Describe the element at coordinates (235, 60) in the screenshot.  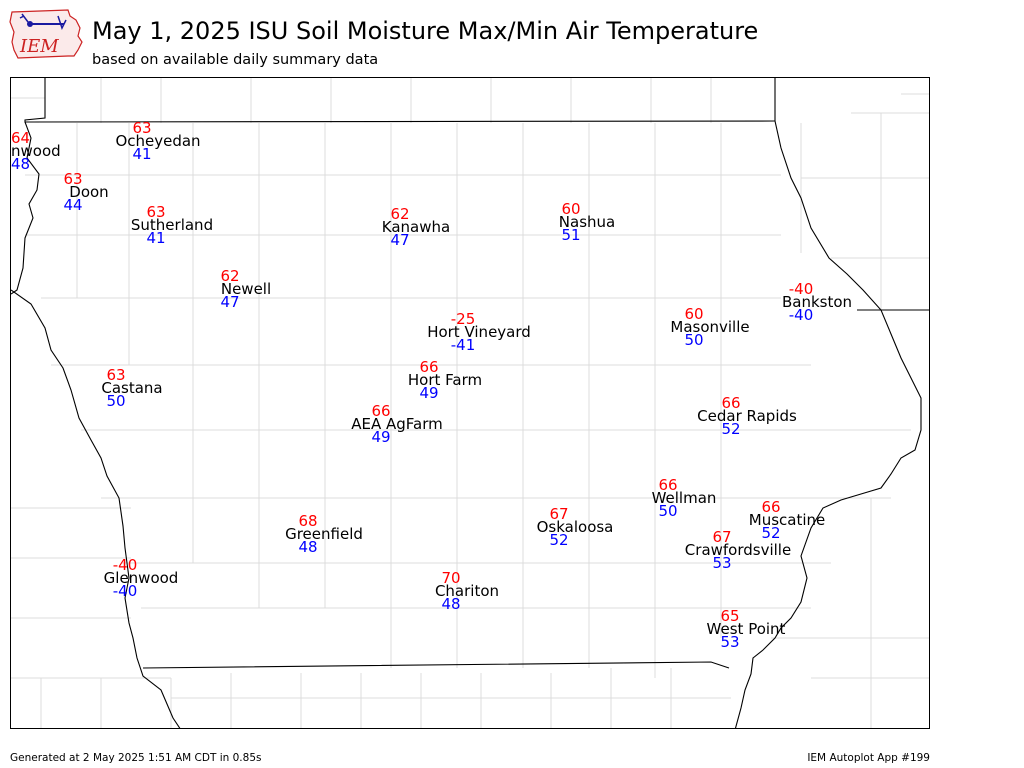
I see `page-subtitle: based on available daily summary data` at that location.